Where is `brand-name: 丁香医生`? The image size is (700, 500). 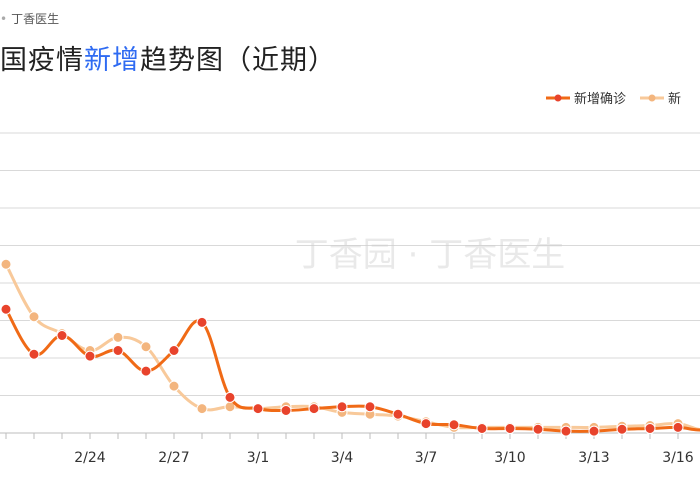
brand-name: 丁香医生 is located at coordinates (35, 19).